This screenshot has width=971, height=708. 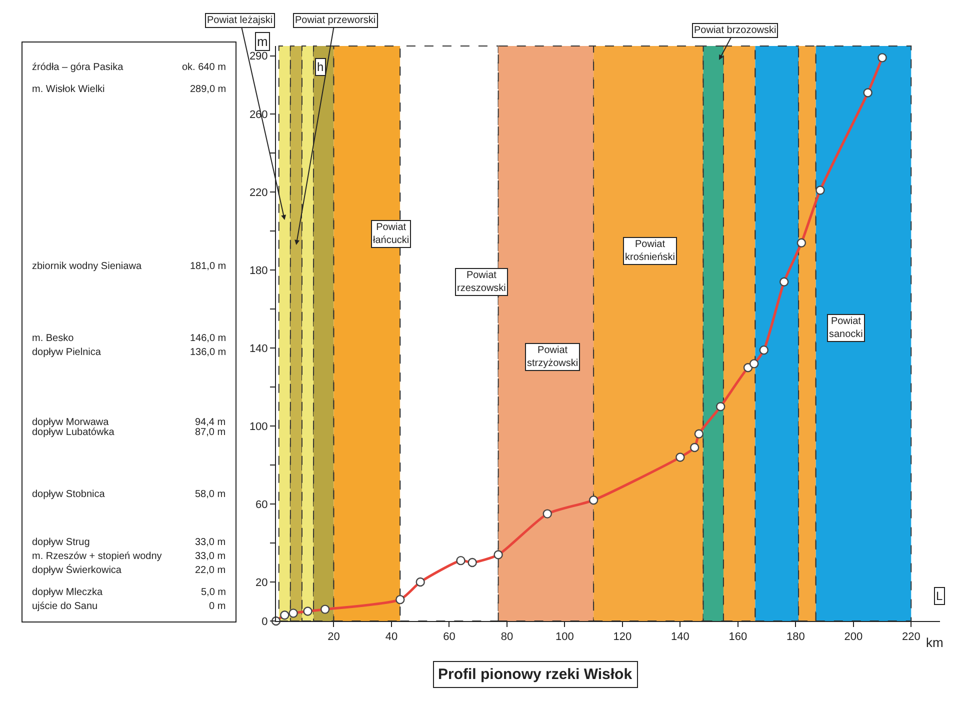 I want to click on x-tick-label: 160, so click(x=738, y=637).